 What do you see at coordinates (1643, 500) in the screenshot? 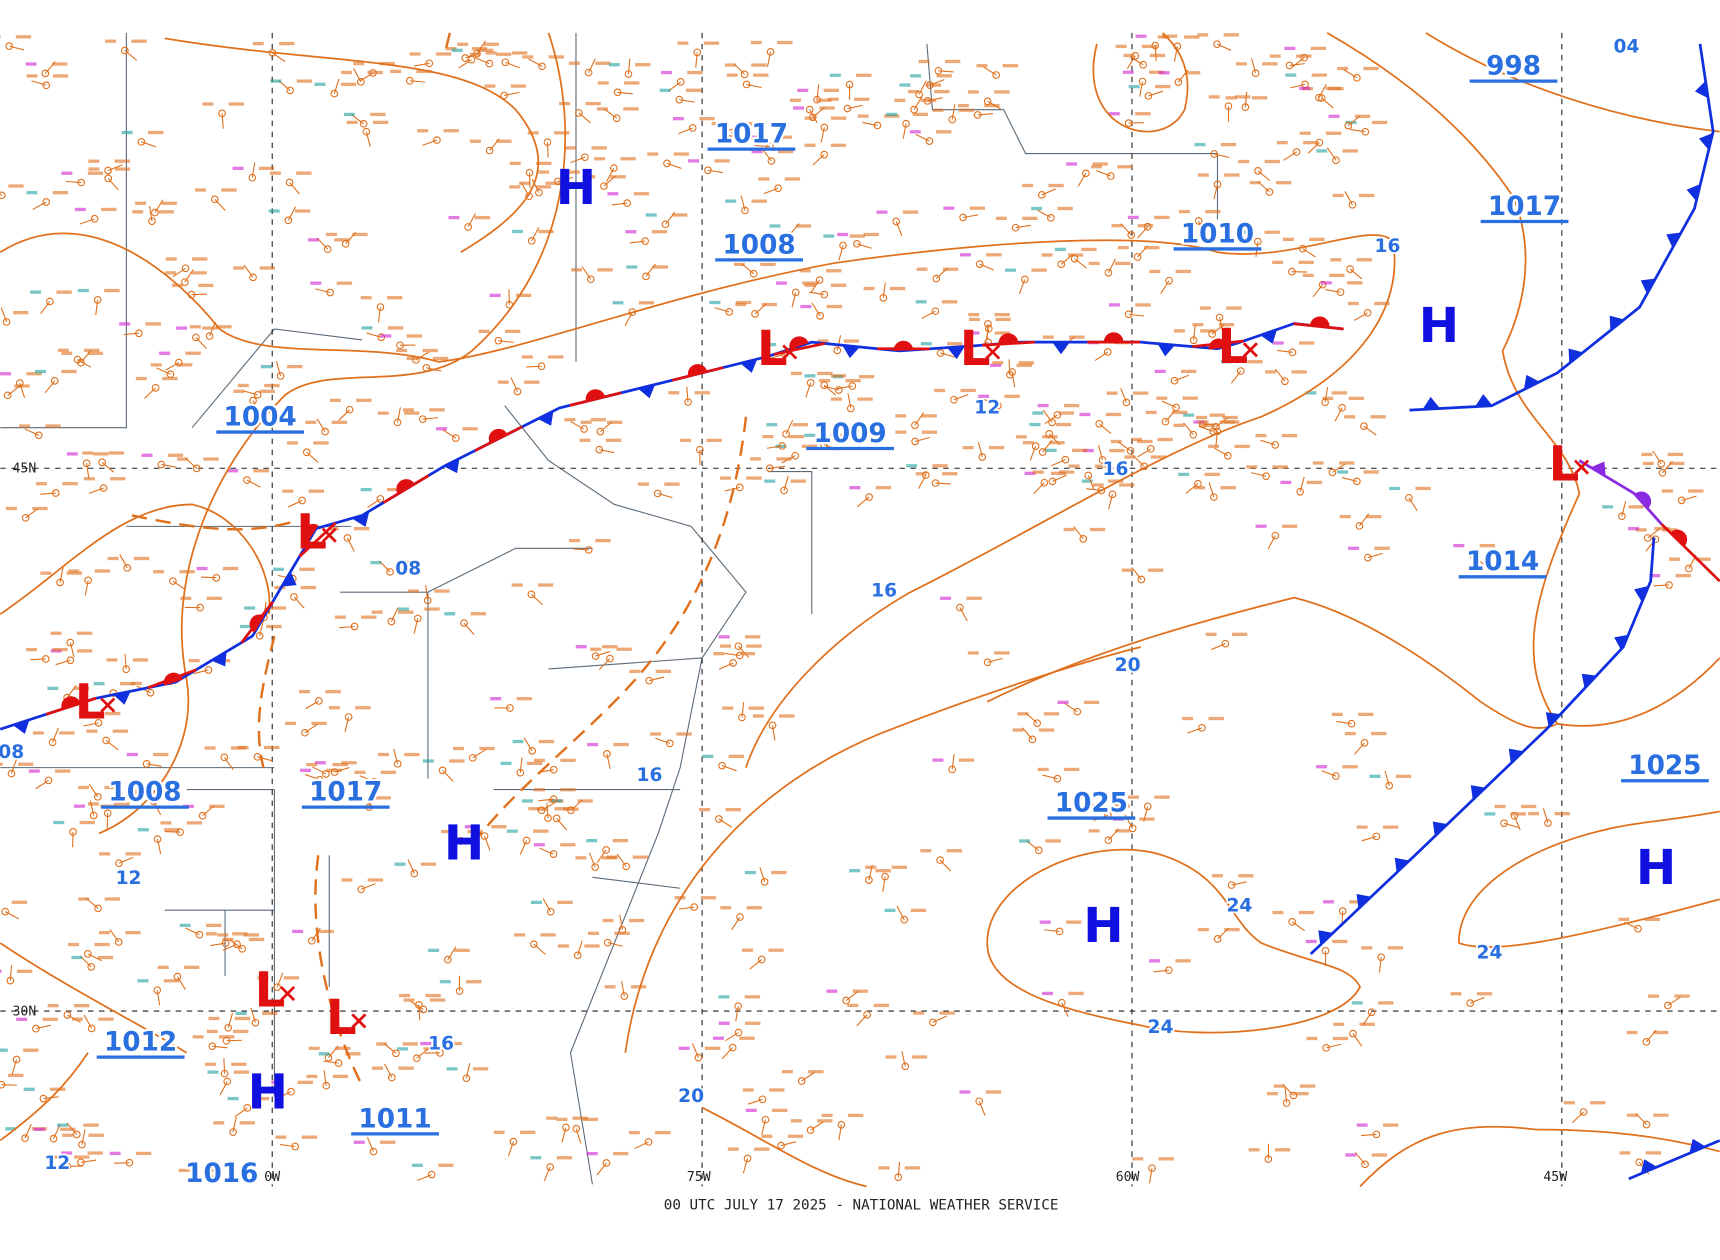
I see `warm-front-semicircle` at bounding box center [1643, 500].